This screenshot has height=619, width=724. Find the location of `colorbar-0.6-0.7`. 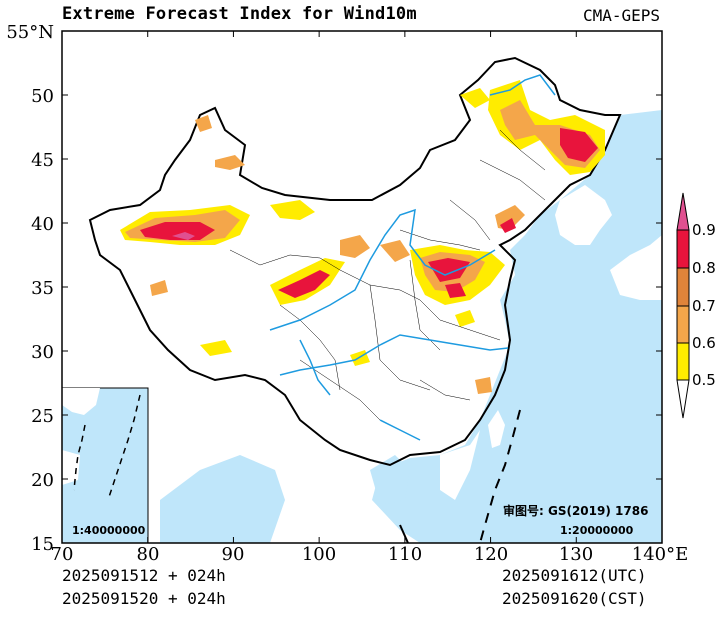

colorbar-0.6-0.7 is located at coordinates (683, 324).